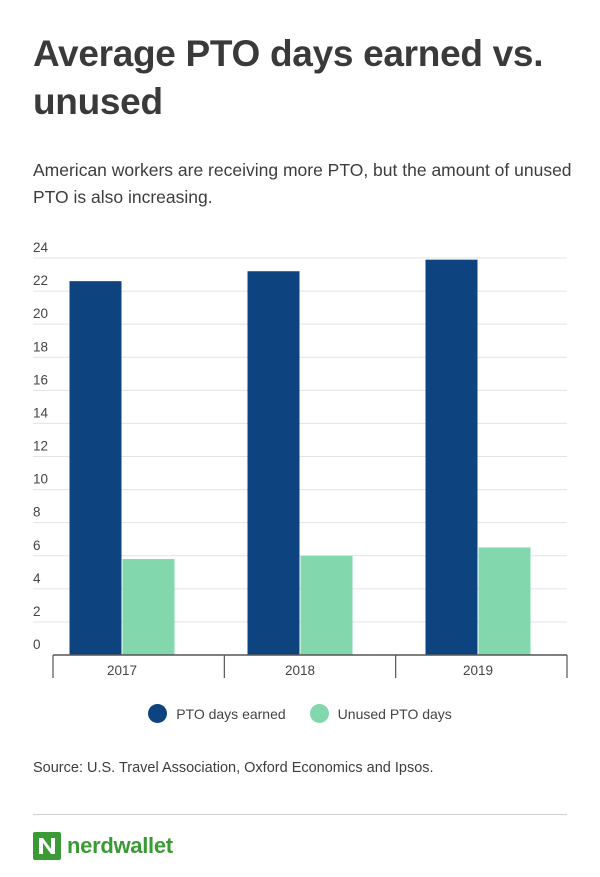 The width and height of the screenshot is (600, 877). Describe the element at coordinates (158, 713) in the screenshot. I see `legend-swatch-earned` at that location.